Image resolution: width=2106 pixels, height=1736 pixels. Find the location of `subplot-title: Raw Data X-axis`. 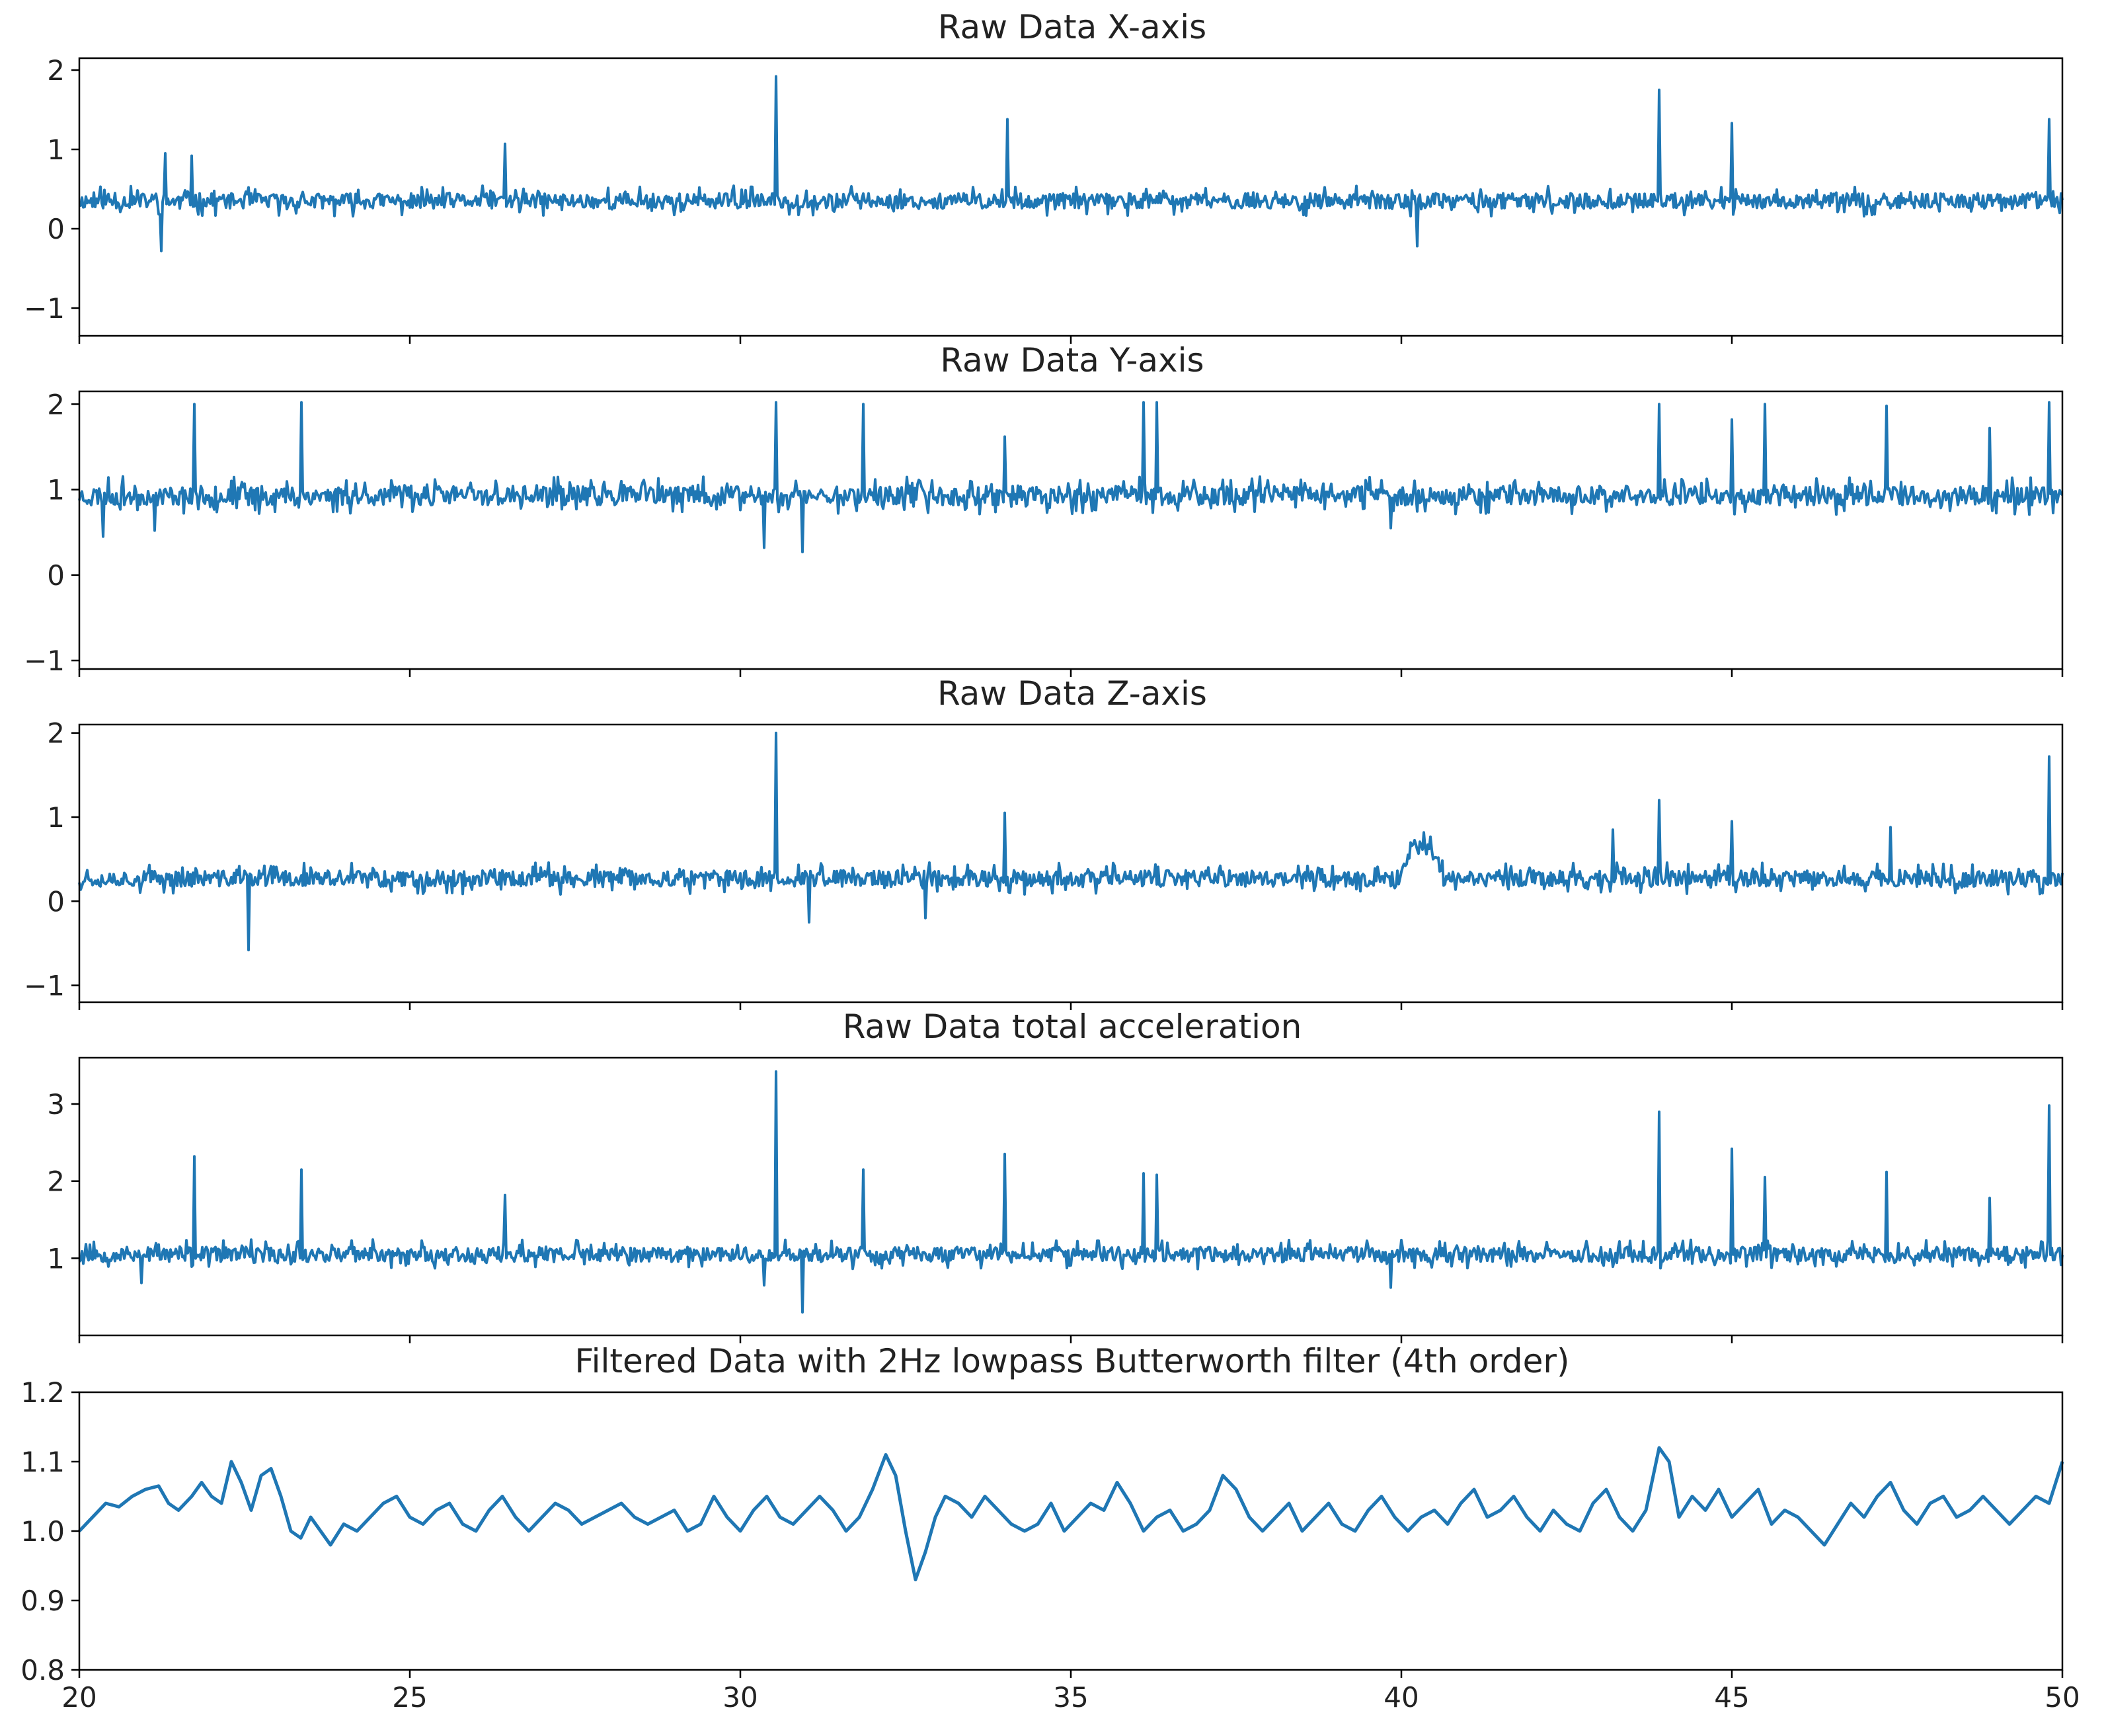

subplot-title: Raw Data X-axis is located at coordinates (1072, 27).